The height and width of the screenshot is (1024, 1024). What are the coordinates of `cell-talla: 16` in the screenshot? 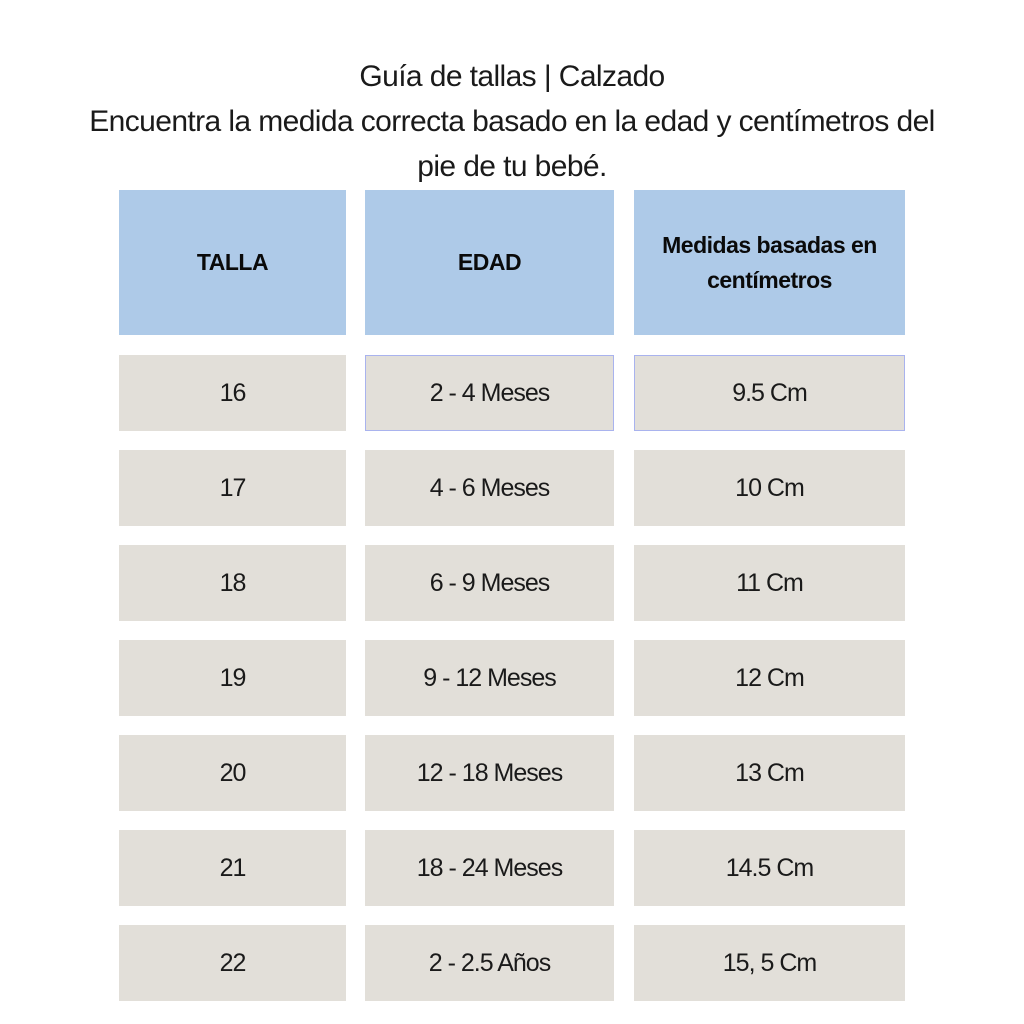 It's located at (232, 393).